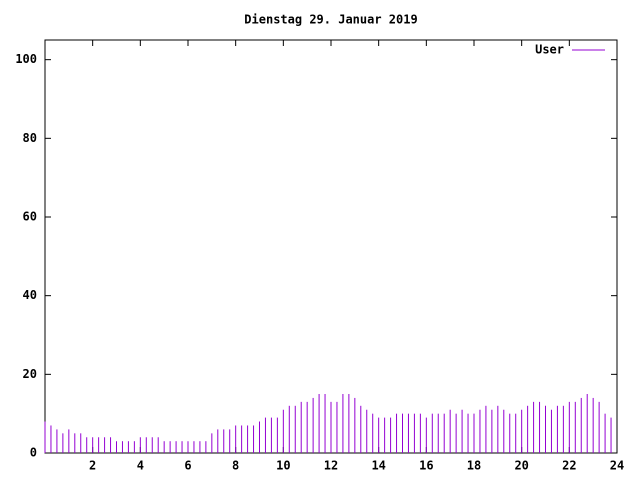  I want to click on x-tick-label: 18, so click(474, 466).